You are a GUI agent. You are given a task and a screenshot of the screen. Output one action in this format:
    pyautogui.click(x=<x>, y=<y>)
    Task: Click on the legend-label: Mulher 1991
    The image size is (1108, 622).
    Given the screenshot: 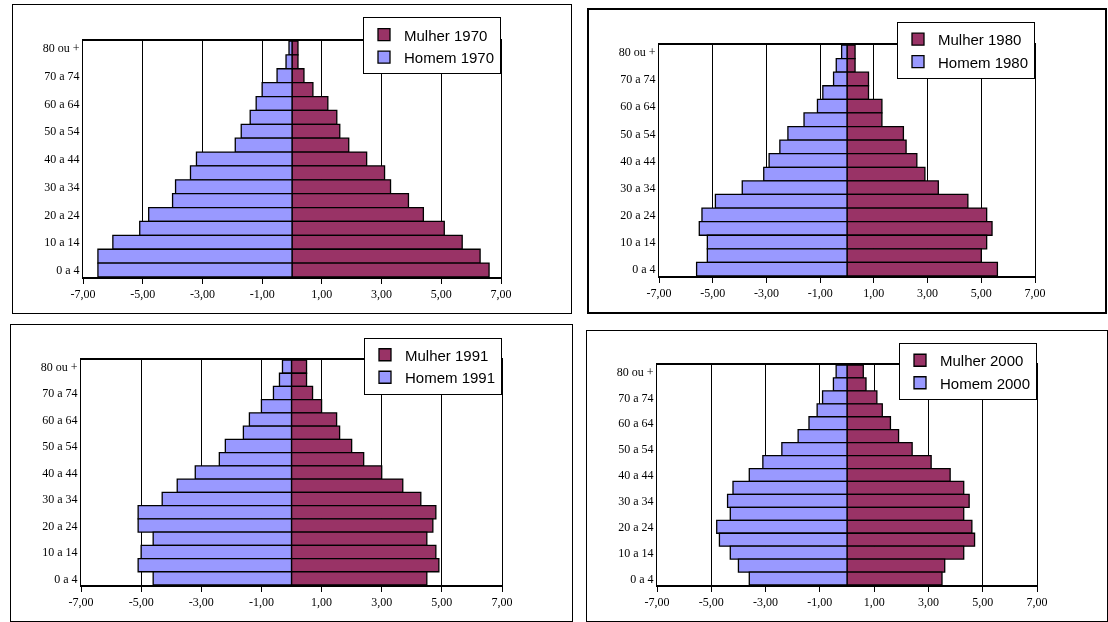 What is the action you would take?
    pyautogui.click(x=447, y=355)
    